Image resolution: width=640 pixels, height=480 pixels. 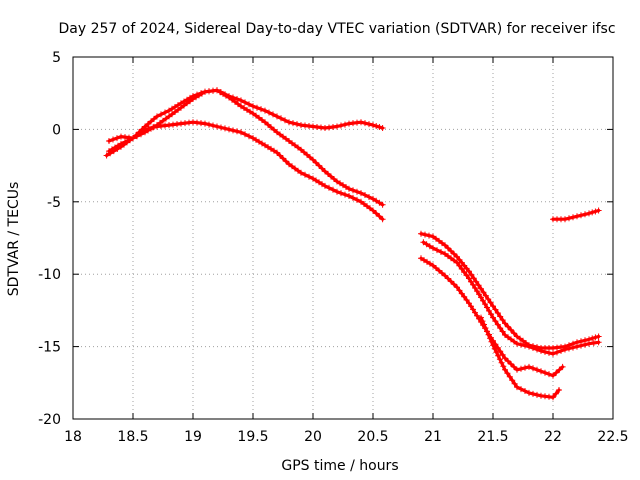 What do you see at coordinates (49, 275) in the screenshot?
I see `y-tick-label: -10` at bounding box center [49, 275].